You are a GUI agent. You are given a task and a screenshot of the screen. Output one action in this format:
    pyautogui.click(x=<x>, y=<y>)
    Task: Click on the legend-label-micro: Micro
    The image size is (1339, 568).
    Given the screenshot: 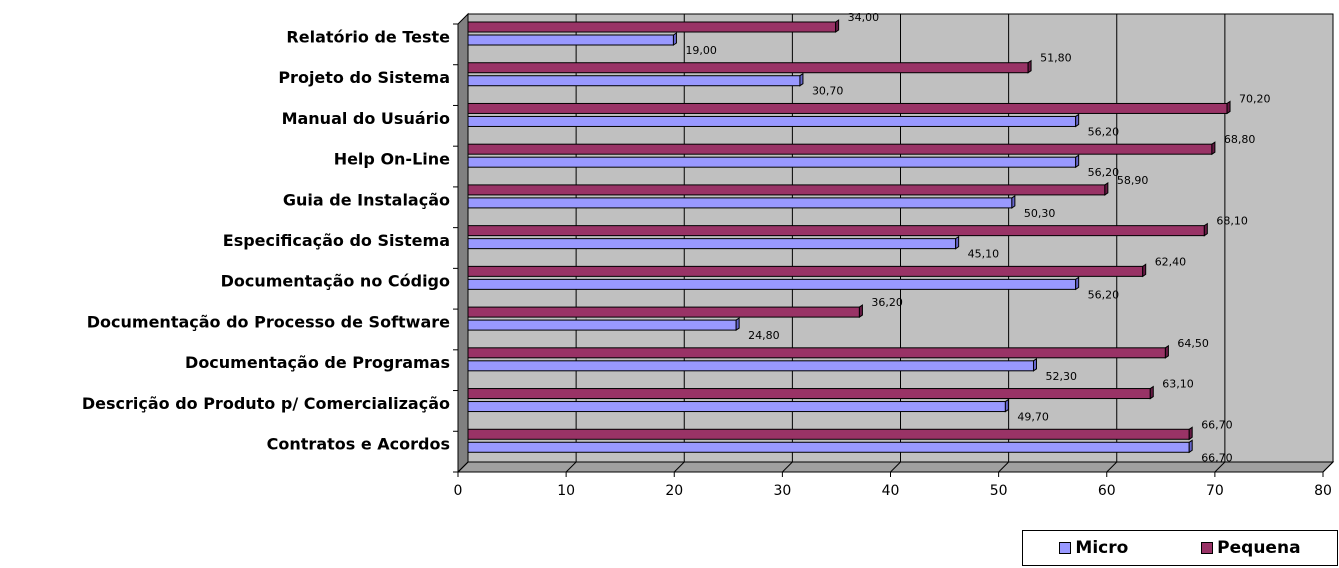 What is the action you would take?
    pyautogui.click(x=1102, y=548)
    